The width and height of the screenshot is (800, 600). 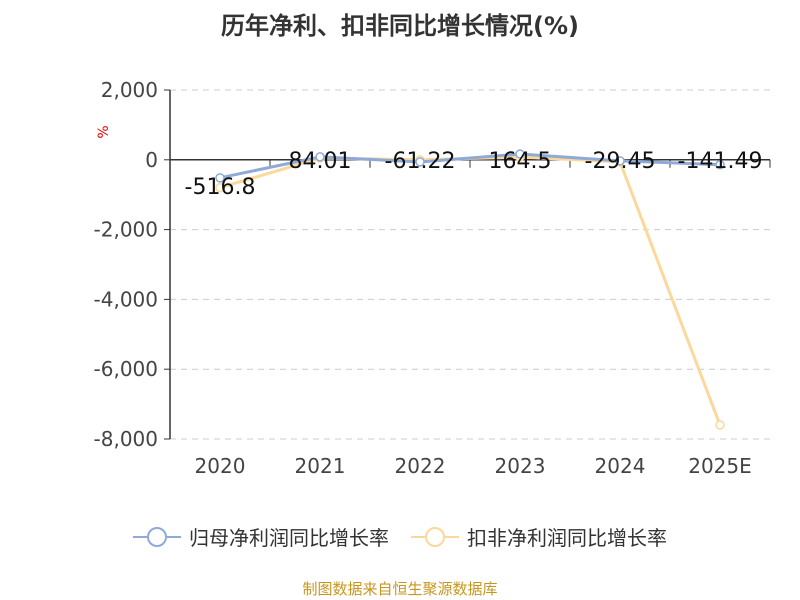 What do you see at coordinates (126, 369) in the screenshot?
I see `y-tick-label: -6,000` at bounding box center [126, 369].